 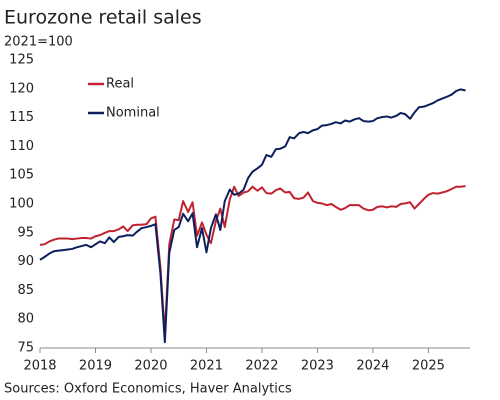 I want to click on x-tick-label: 2020, so click(x=150, y=366).